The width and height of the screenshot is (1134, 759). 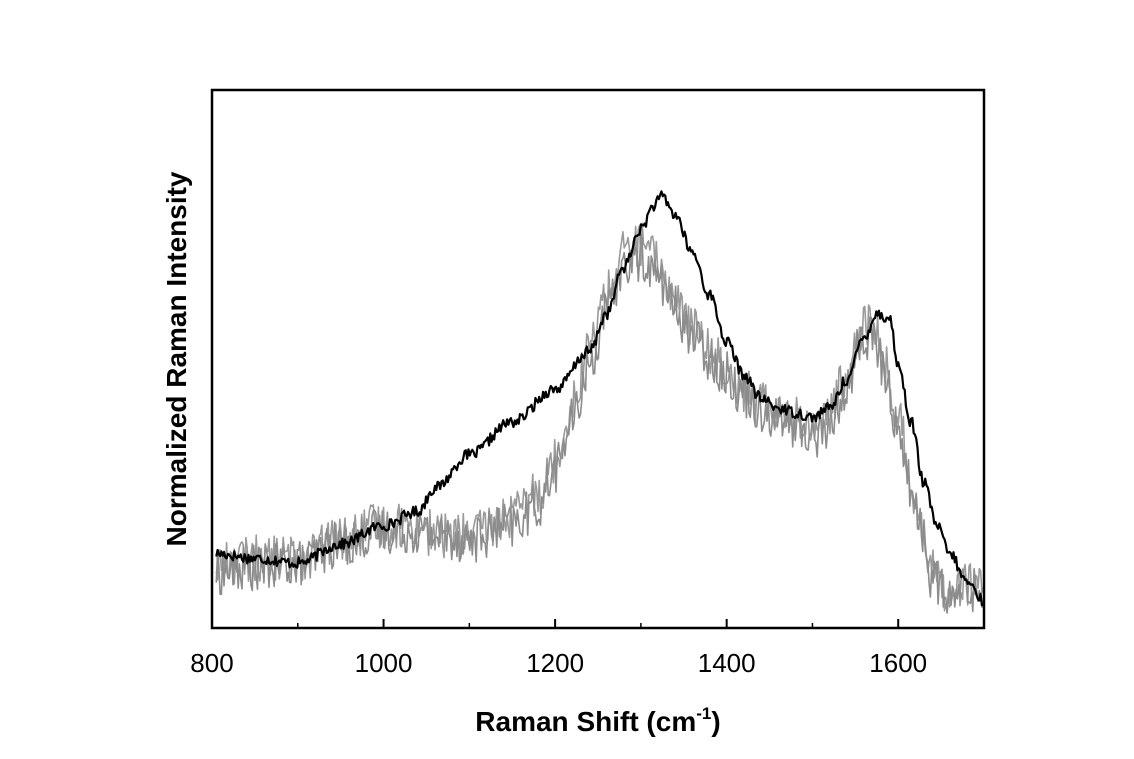 What do you see at coordinates (727, 663) in the screenshot?
I see `x-tick-label: 1400` at bounding box center [727, 663].